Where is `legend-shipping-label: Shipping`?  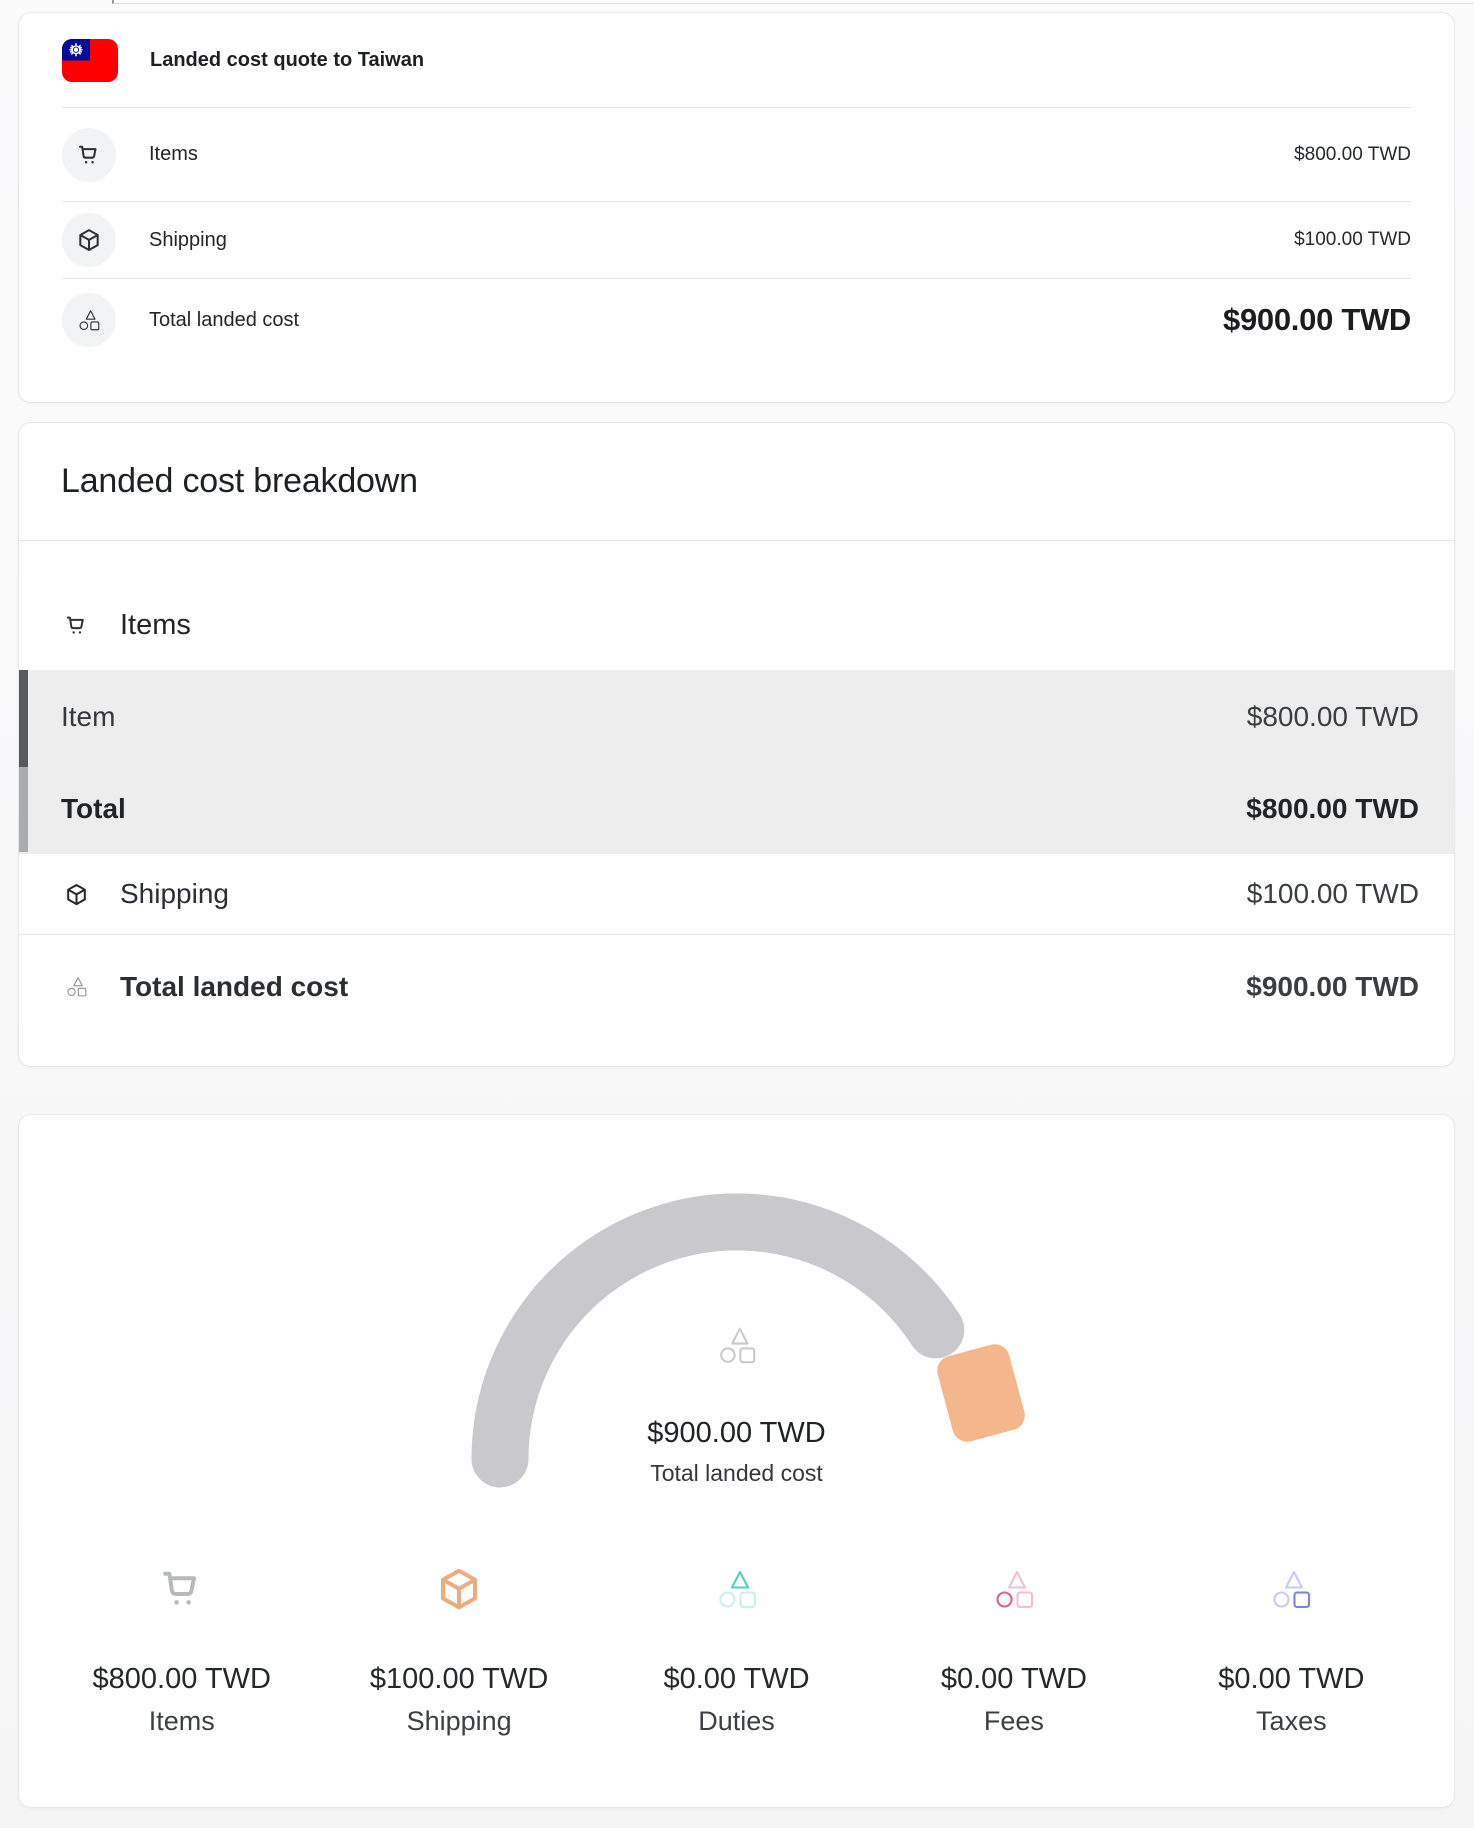
legend-shipping-label: Shipping is located at coordinates (459, 1721).